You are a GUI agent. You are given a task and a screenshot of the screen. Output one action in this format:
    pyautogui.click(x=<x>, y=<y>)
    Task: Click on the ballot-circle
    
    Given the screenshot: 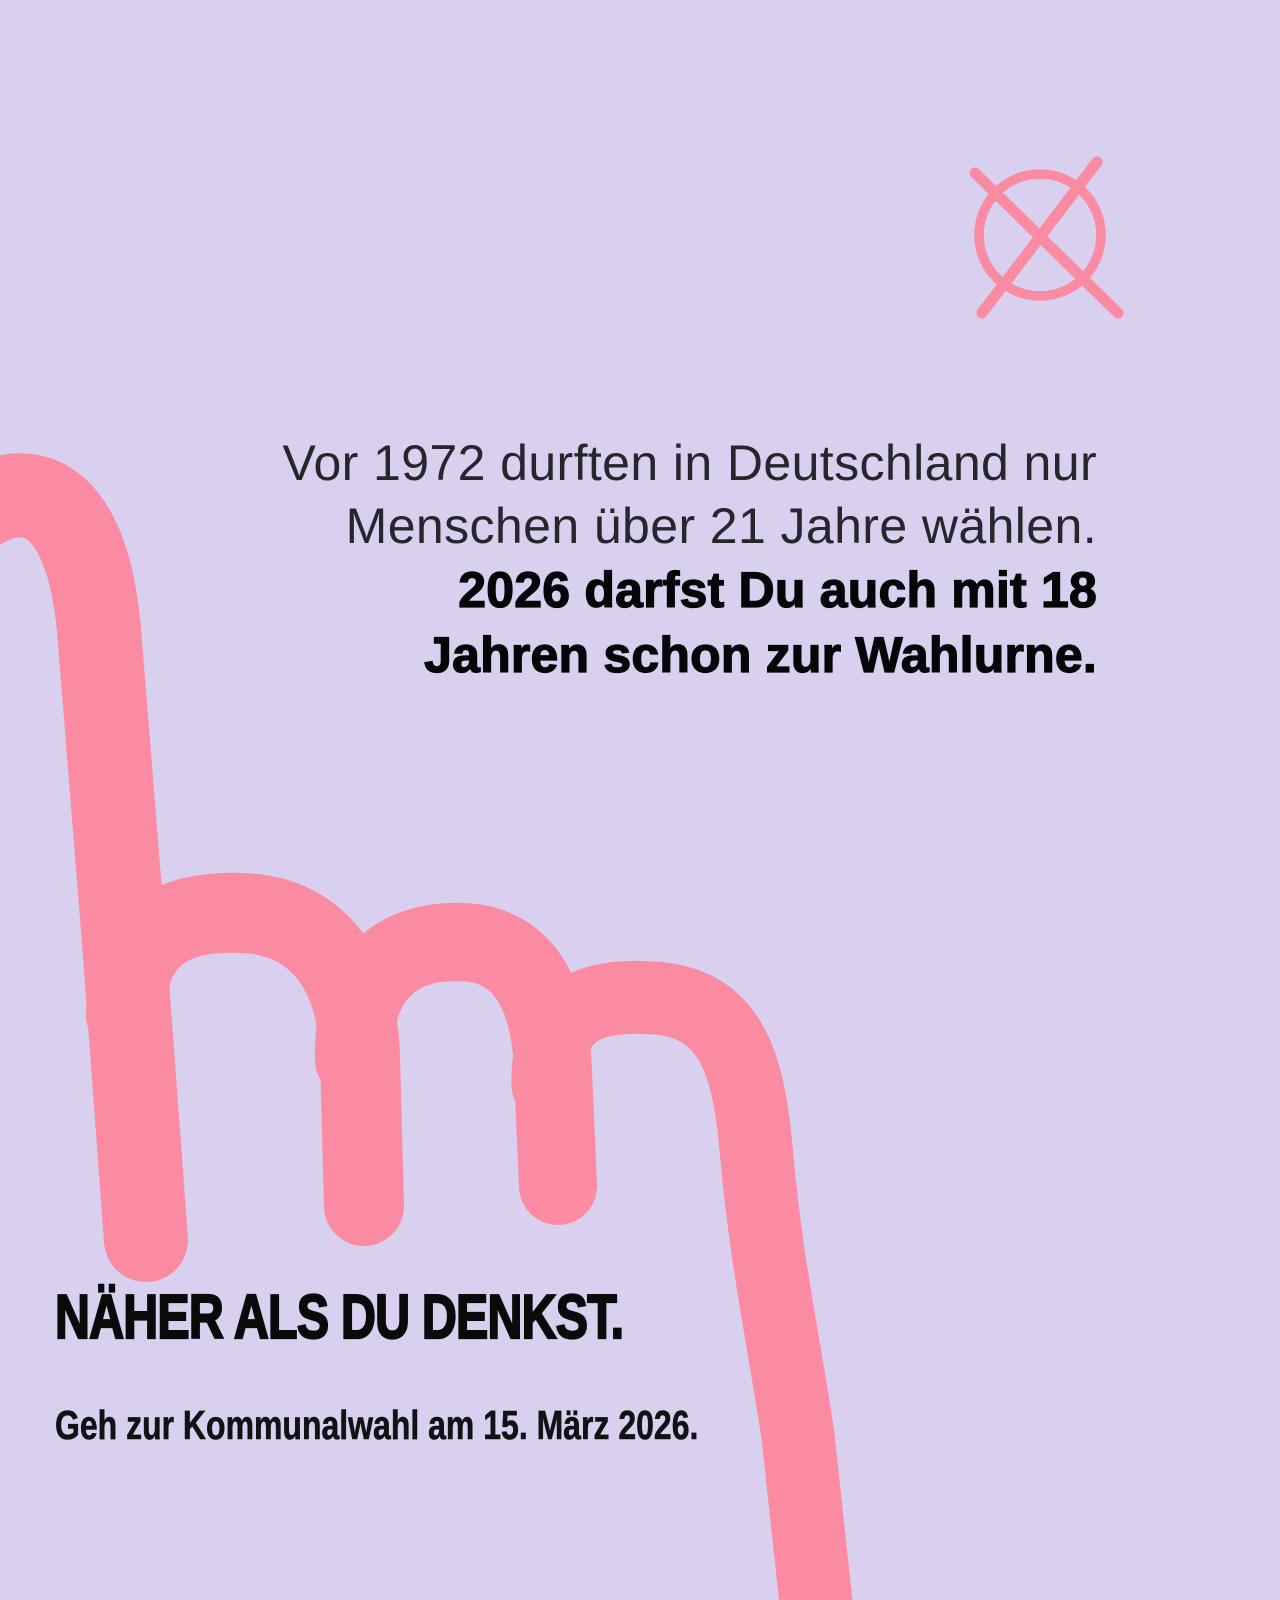 What is the action you would take?
    pyautogui.click(x=1040, y=235)
    